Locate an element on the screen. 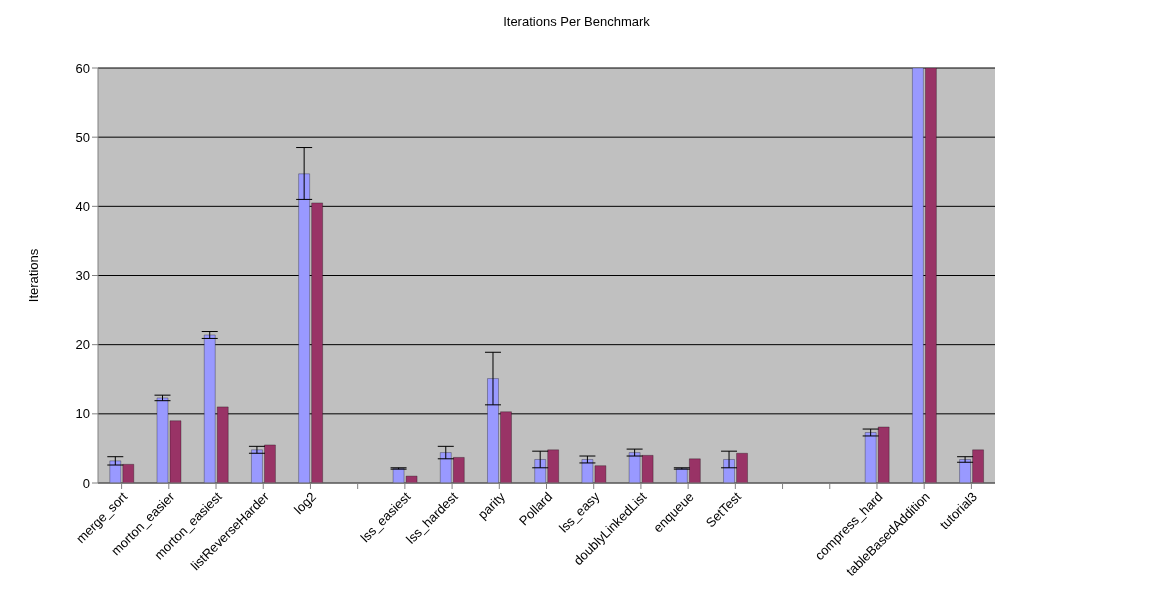  x-tick-label: log2 is located at coordinates (305, 503).